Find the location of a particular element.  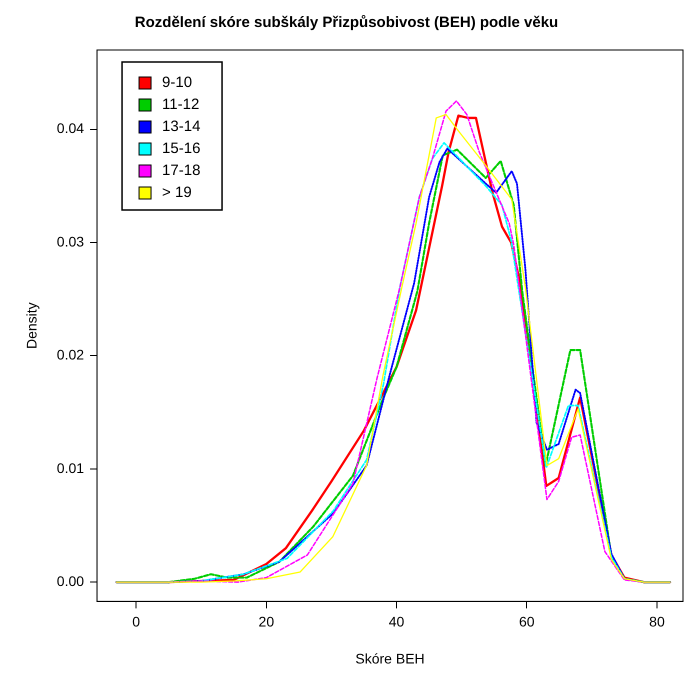

legend-label: 11-12 is located at coordinates (181, 105).